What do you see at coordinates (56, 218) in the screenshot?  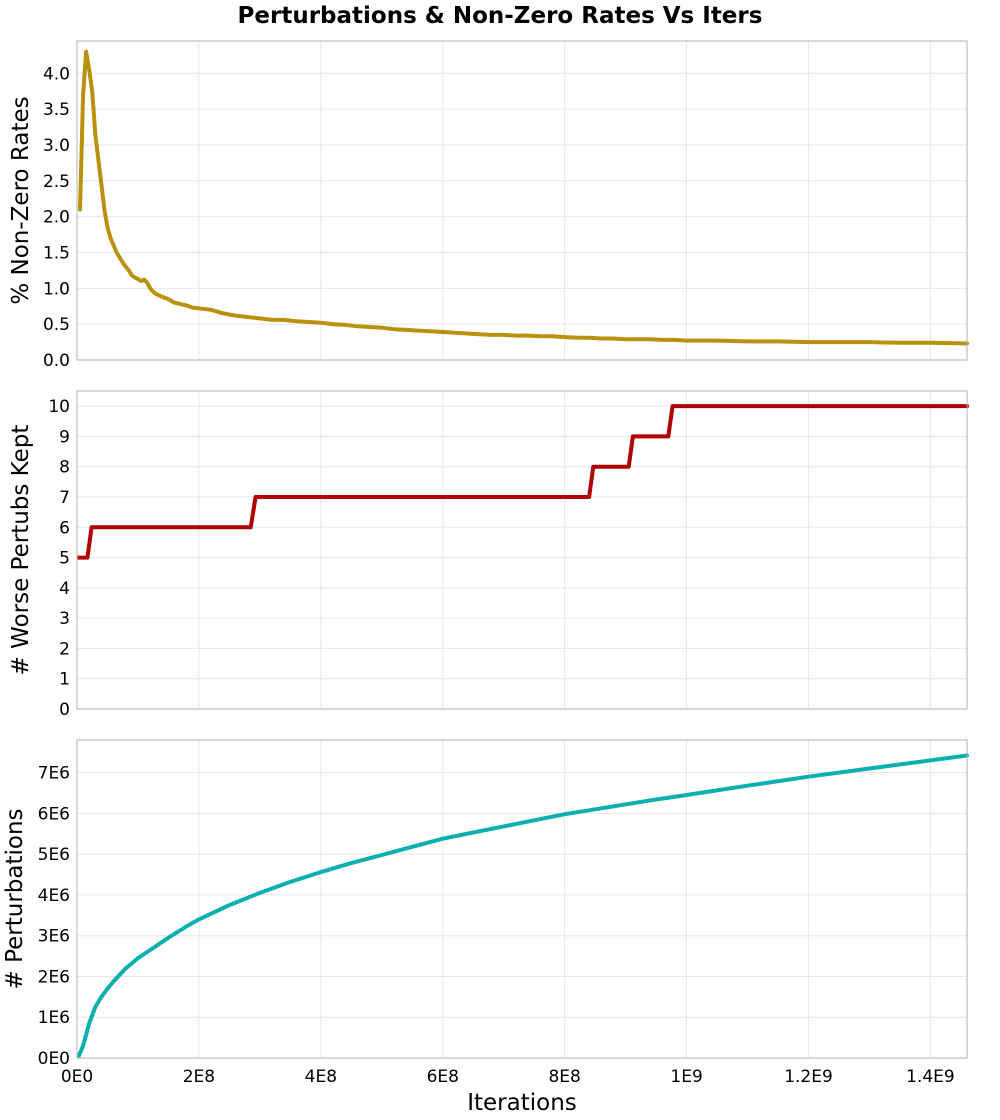 I see `y-tick-label: 2.0` at bounding box center [56, 218].